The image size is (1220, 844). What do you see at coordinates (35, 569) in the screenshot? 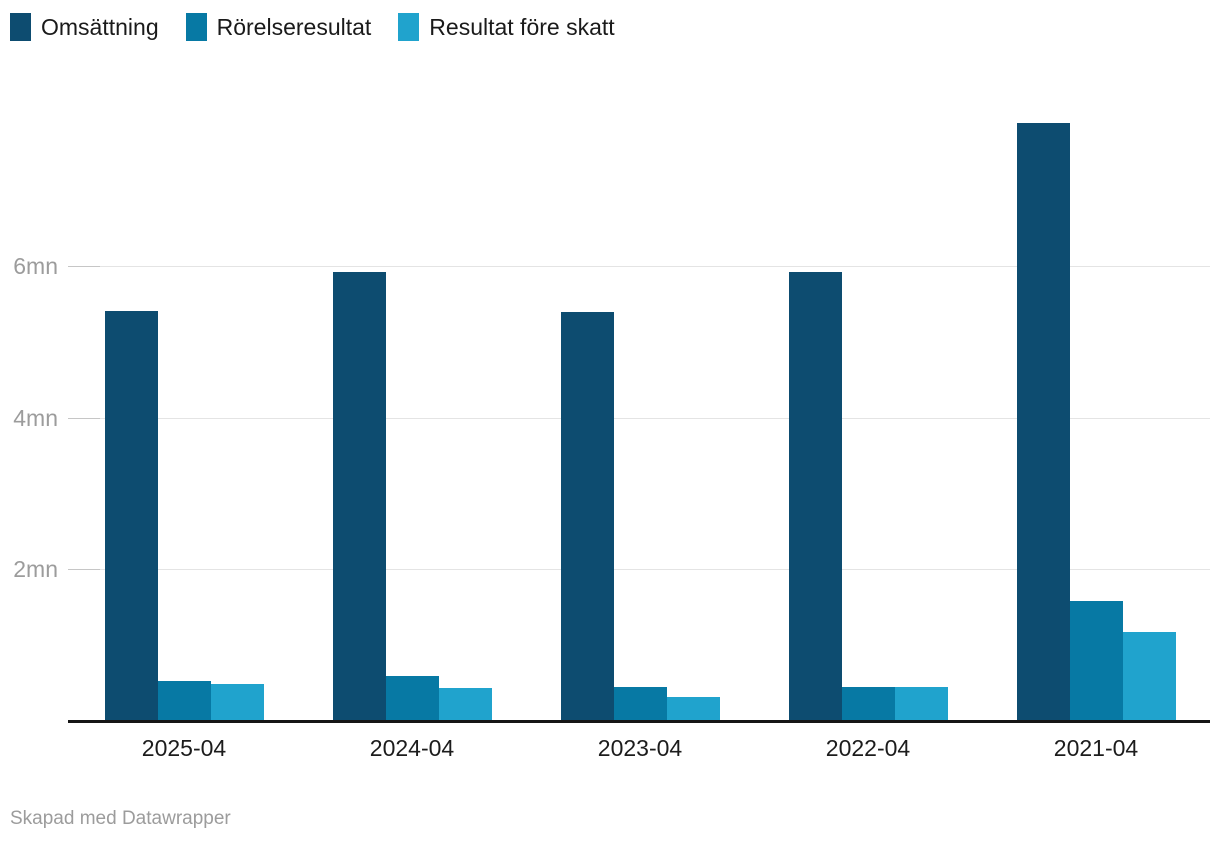
I see `y-tick-label-2mn: 2mn` at bounding box center [35, 569].